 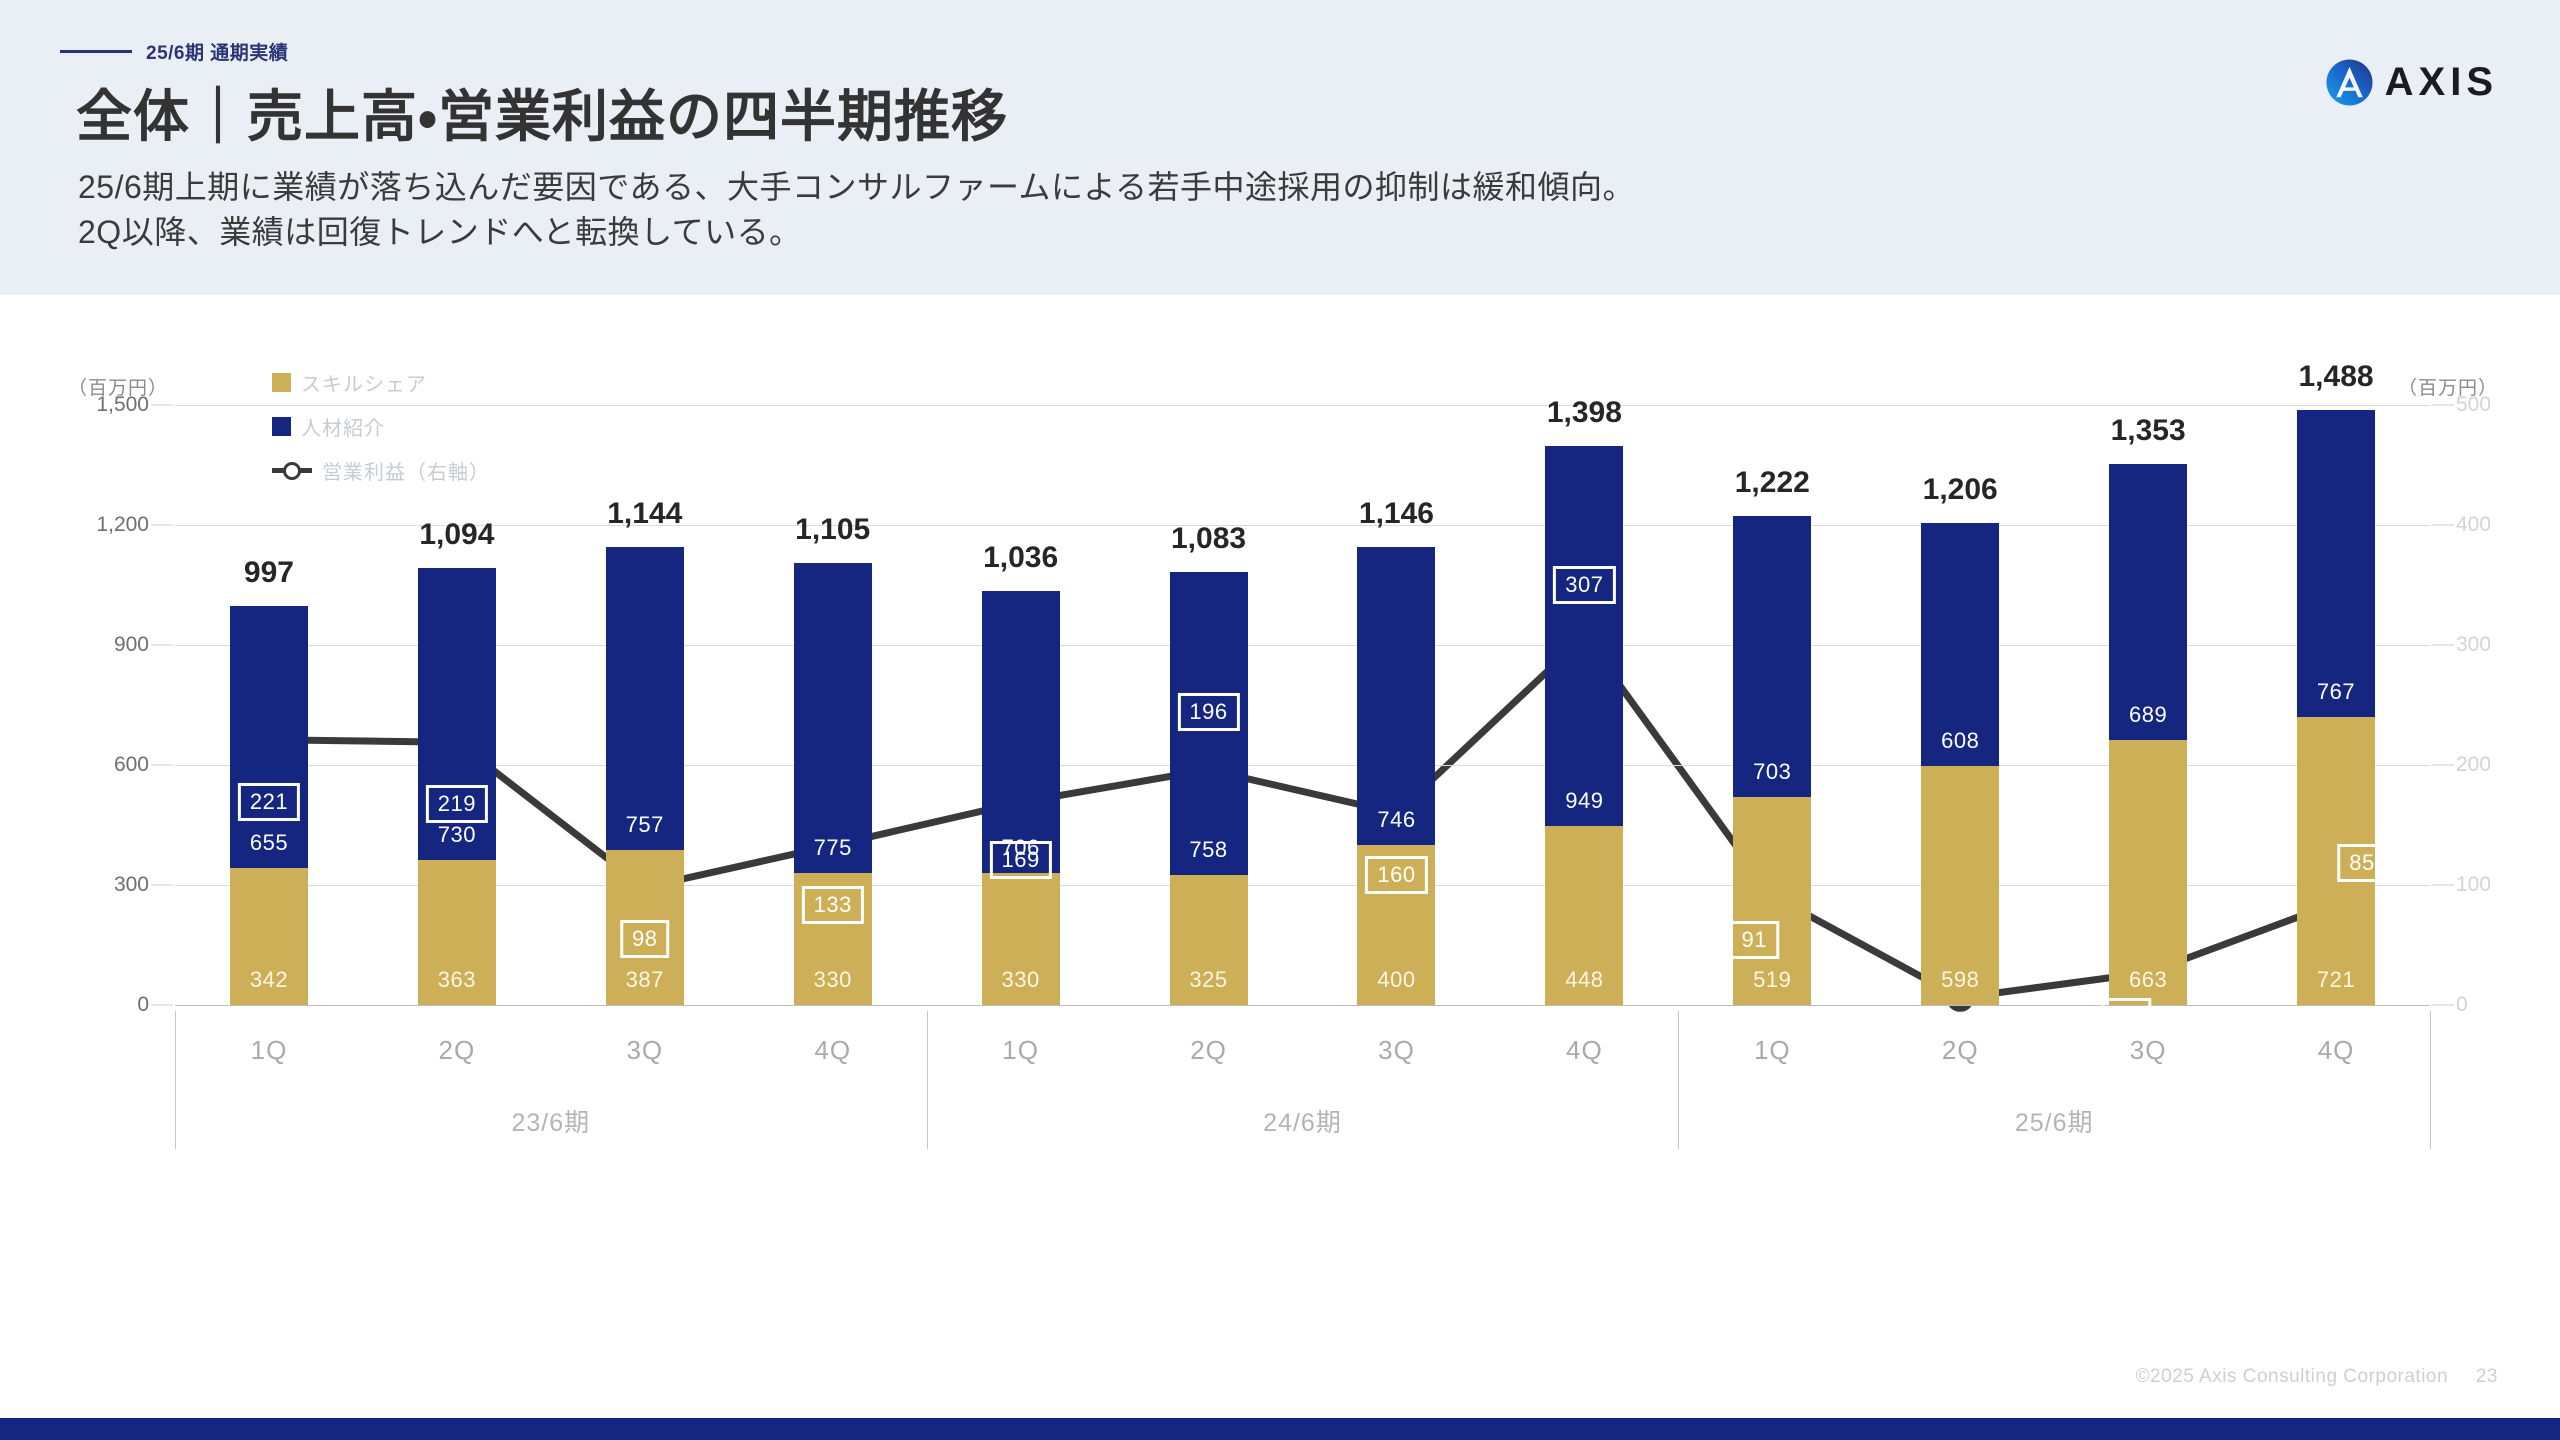 What do you see at coordinates (1208, 723) in the screenshot?
I see `bar-segment-jinzai: 758` at bounding box center [1208, 723].